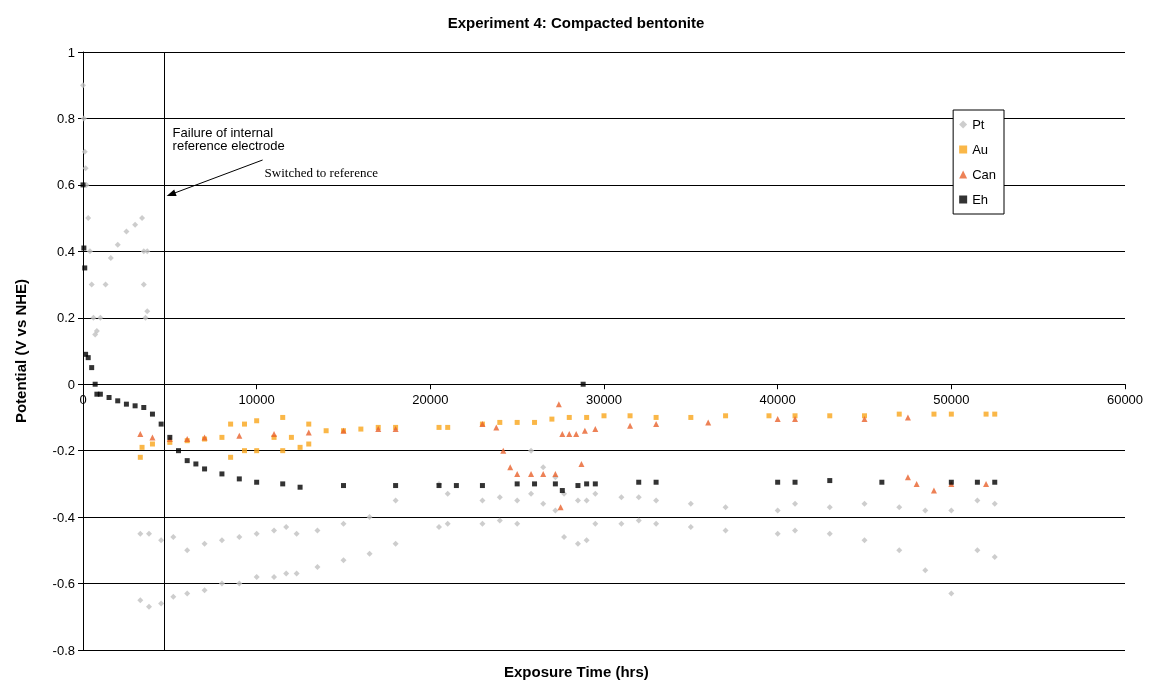 This screenshot has height=686, width=1152. Describe the element at coordinates (321, 172) in the screenshot. I see `annotation: Switched to reference` at that location.